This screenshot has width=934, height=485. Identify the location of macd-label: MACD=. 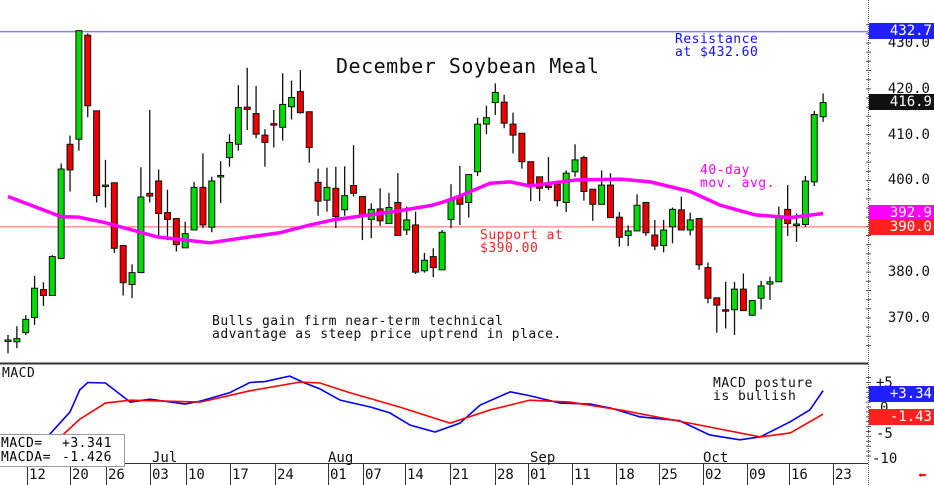
(22, 443).